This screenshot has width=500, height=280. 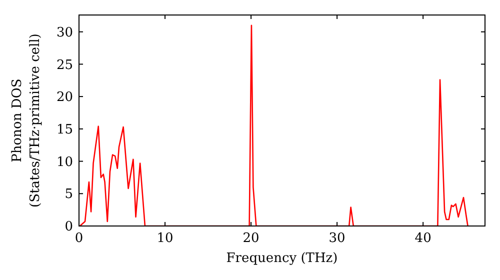 I want to click on x-tick-label: 10, so click(x=165, y=238).